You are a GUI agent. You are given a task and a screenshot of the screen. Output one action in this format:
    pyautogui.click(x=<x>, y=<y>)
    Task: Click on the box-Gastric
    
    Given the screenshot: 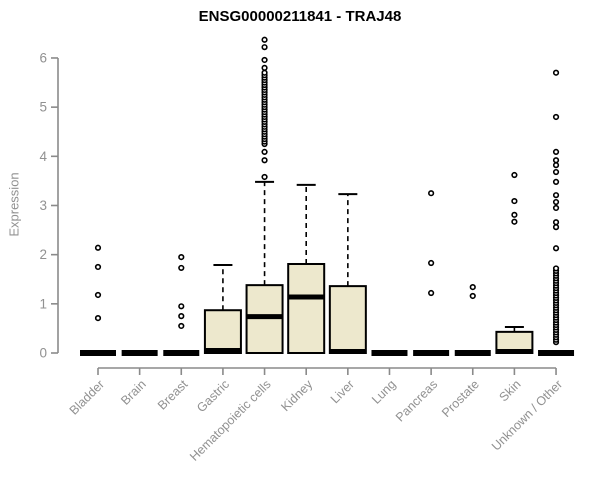 What is the action you would take?
    pyautogui.click(x=222, y=332)
    